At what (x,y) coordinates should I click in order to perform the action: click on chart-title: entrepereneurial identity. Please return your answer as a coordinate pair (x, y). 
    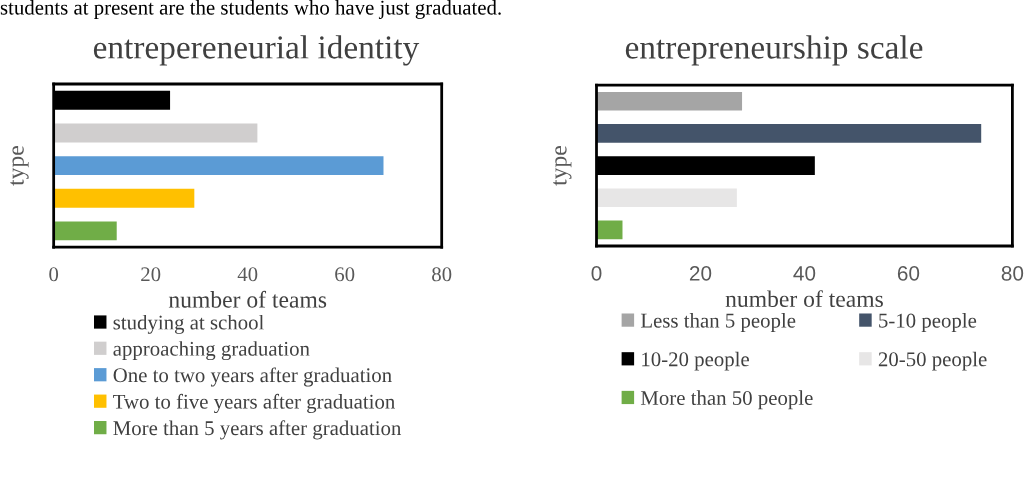
    Looking at the image, I should click on (256, 50).